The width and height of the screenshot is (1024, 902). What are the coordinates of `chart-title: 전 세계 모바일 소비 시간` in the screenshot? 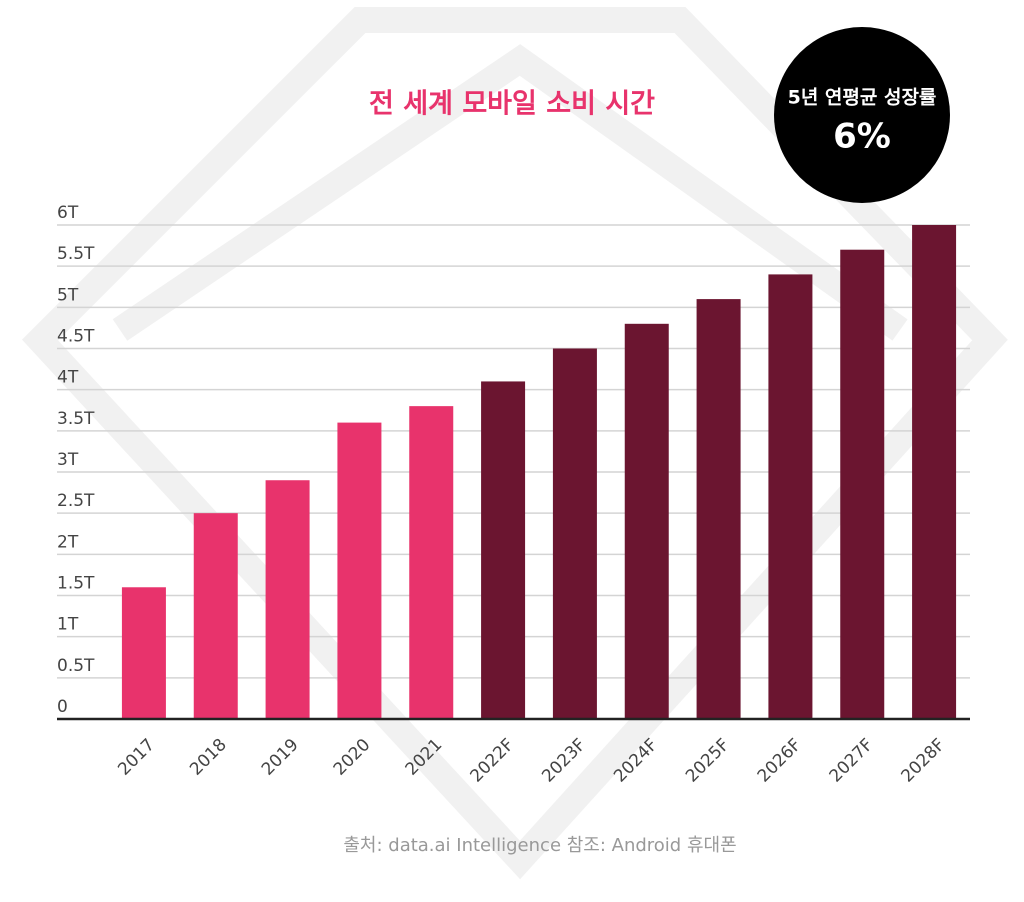 It's located at (512, 104).